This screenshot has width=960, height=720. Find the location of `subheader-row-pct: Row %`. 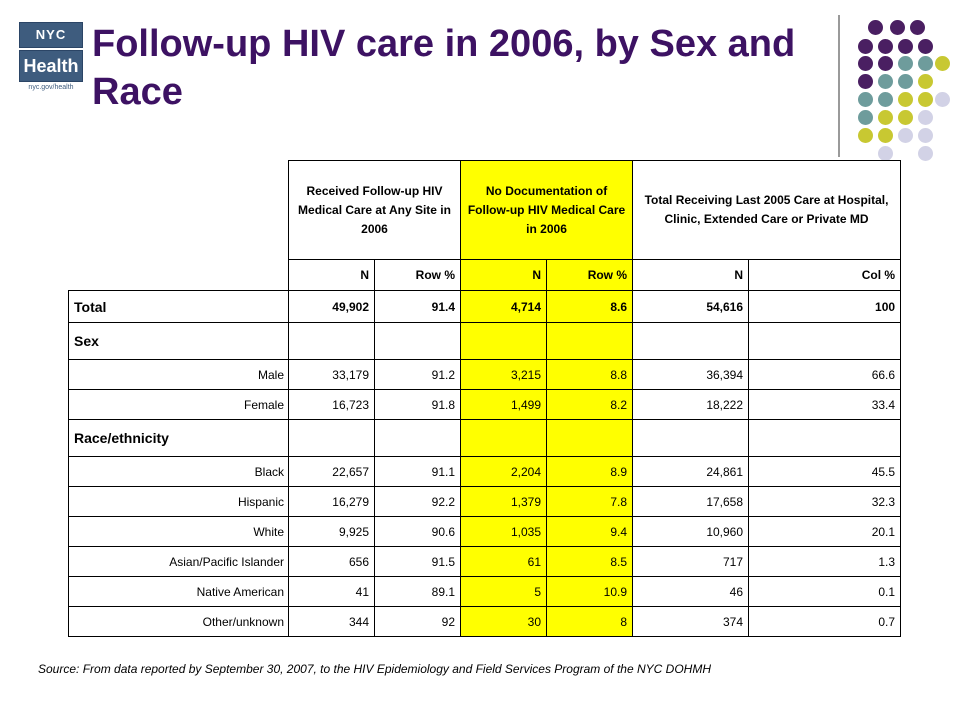

subheader-row-pct: Row % is located at coordinates (590, 275).